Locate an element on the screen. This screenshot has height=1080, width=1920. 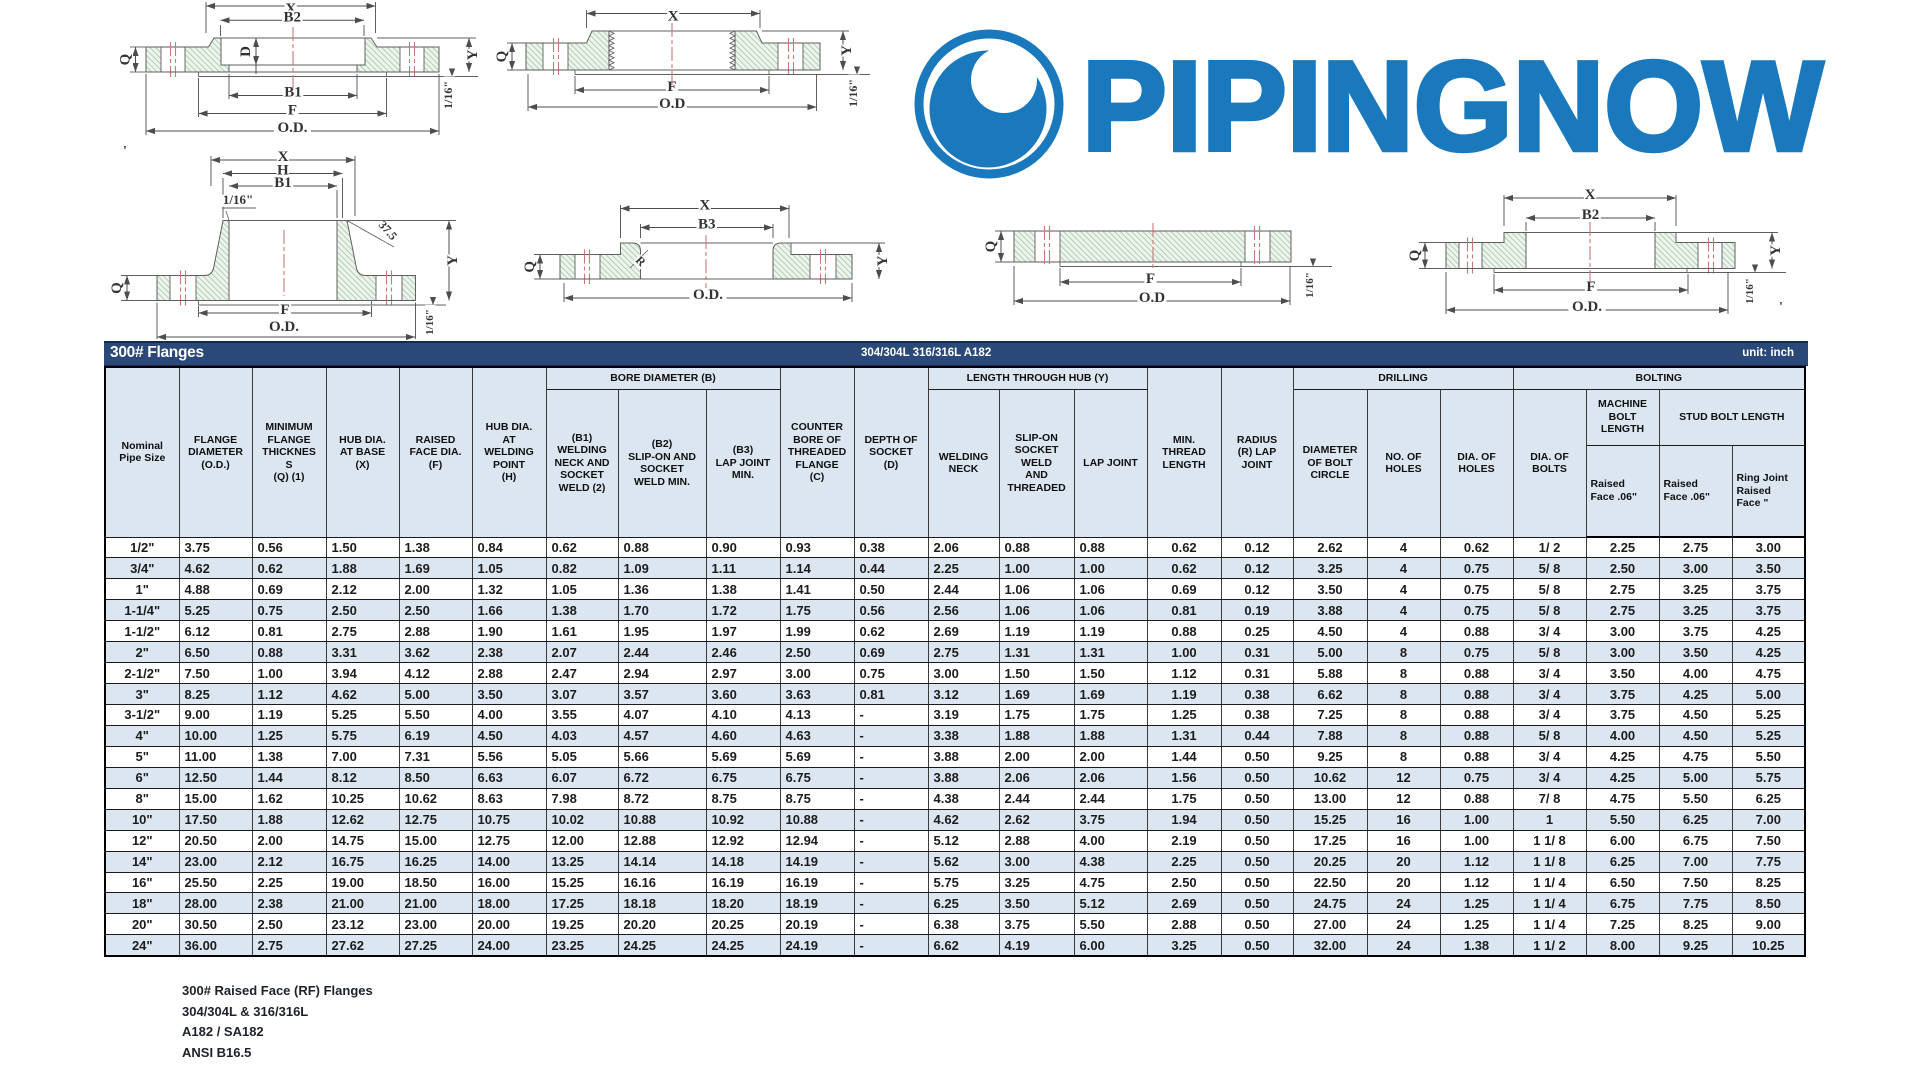
svg-text: PIPINGNOW is located at coordinates (1452, 106).